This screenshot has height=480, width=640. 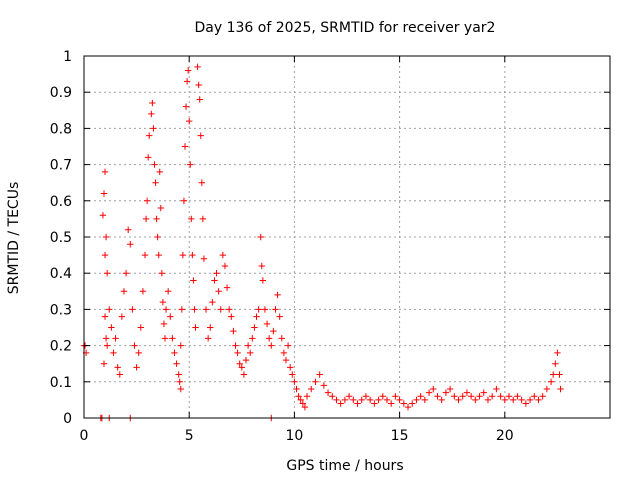 I want to click on y-tick-label: 0.9, so click(x=61, y=93).